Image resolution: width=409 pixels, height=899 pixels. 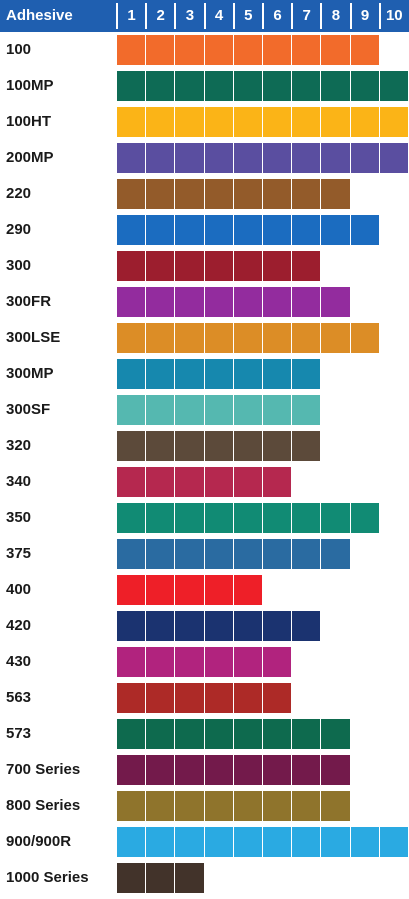 What do you see at coordinates (19, 445) in the screenshot?
I see `row-label: 320` at bounding box center [19, 445].